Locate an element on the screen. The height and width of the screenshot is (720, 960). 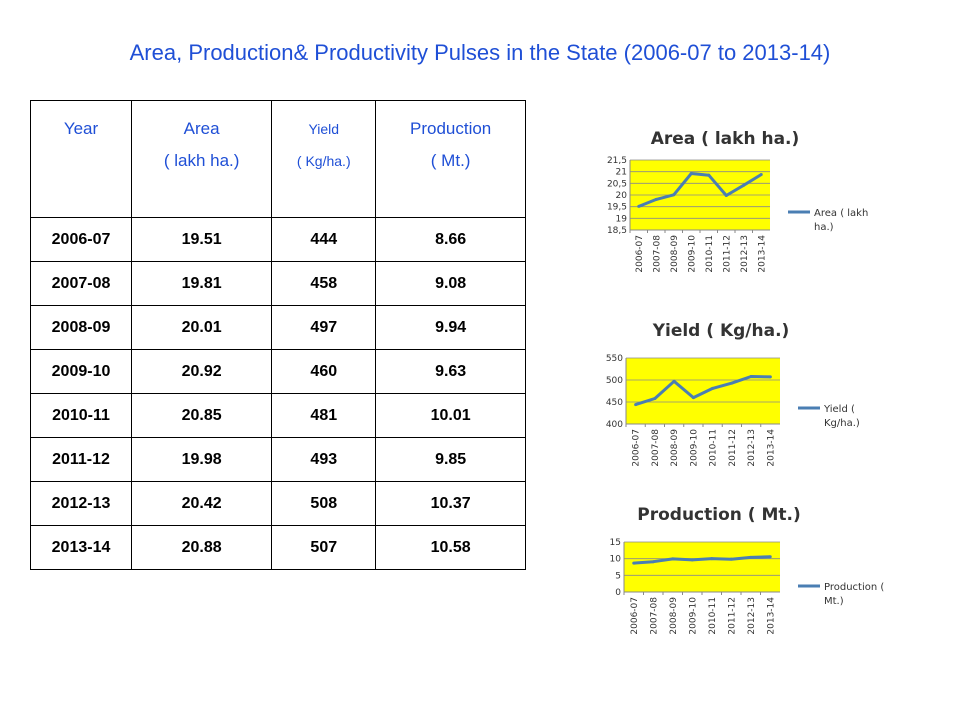
y-tick-label: 21 is located at coordinates (621, 173).